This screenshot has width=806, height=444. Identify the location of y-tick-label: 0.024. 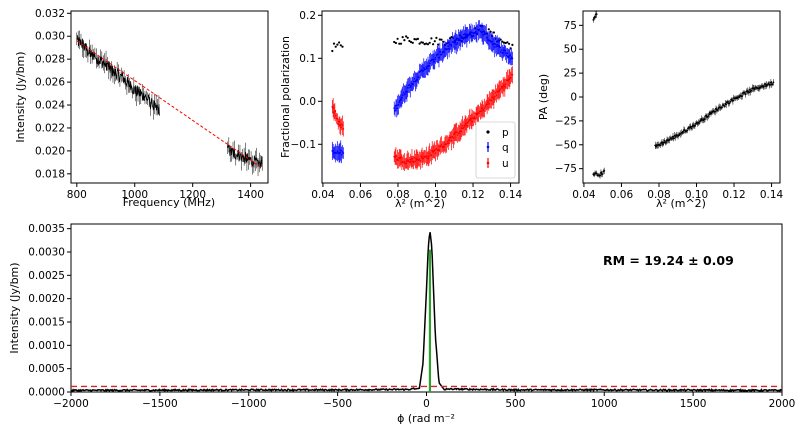
(50, 106).